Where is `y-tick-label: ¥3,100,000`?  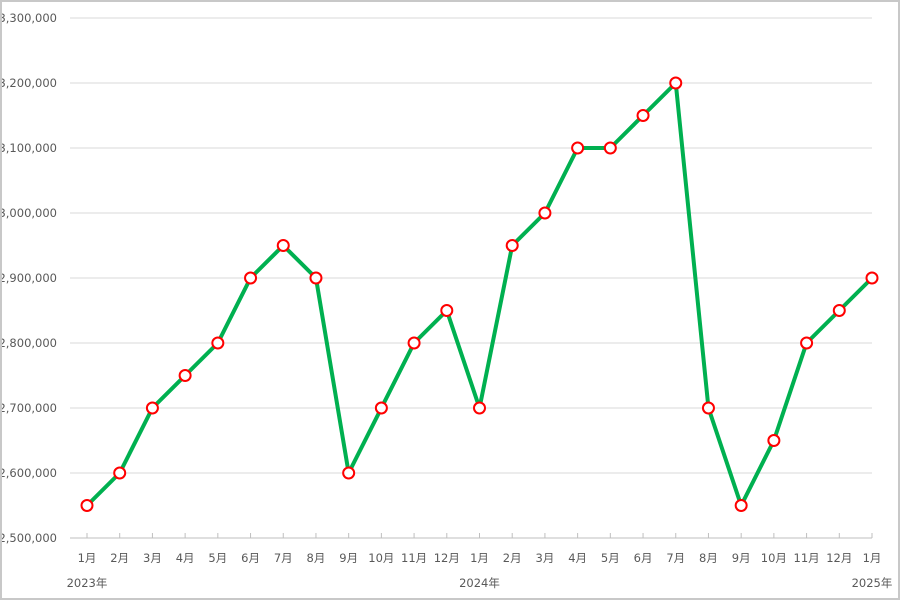 y-tick-label: ¥3,100,000 is located at coordinates (28, 148).